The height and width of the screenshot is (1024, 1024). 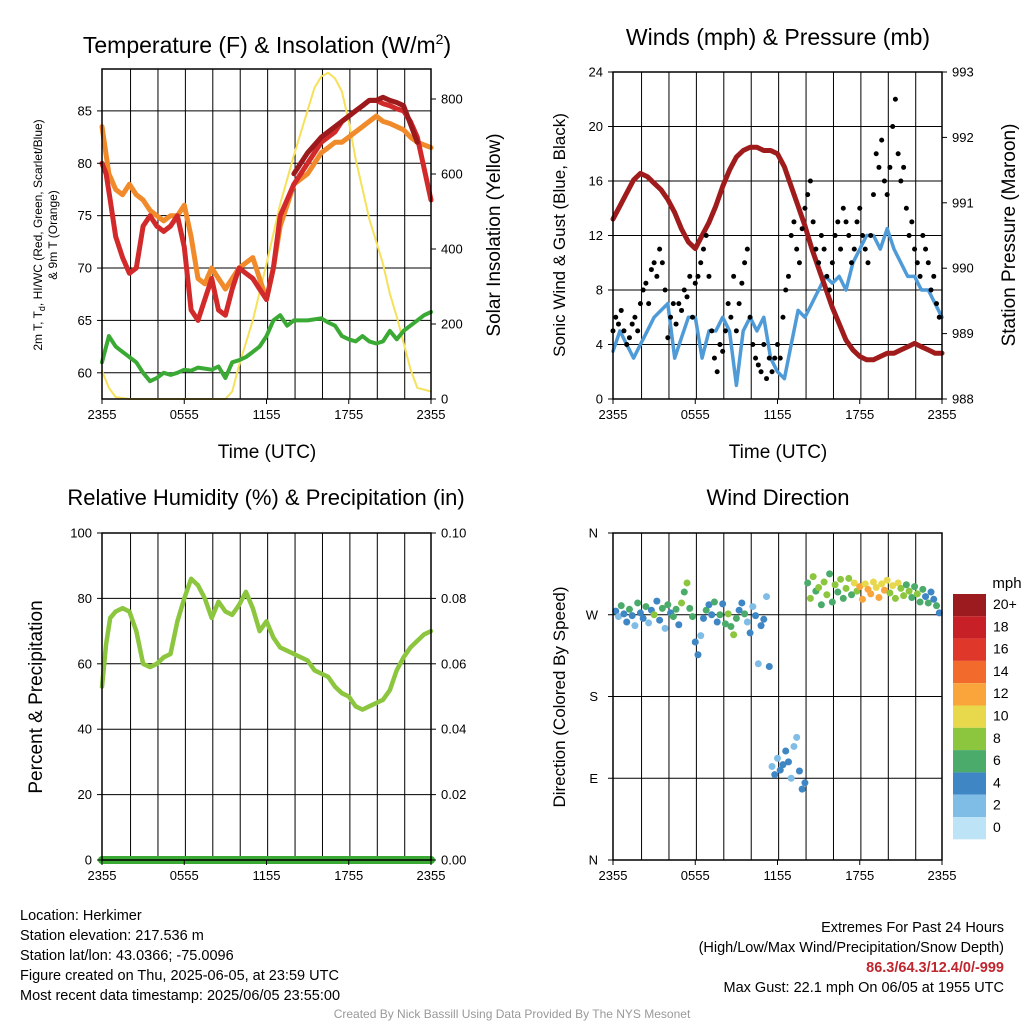 What do you see at coordinates (355, 135) in the screenshot?
I see `heat-index-line` at bounding box center [355, 135].